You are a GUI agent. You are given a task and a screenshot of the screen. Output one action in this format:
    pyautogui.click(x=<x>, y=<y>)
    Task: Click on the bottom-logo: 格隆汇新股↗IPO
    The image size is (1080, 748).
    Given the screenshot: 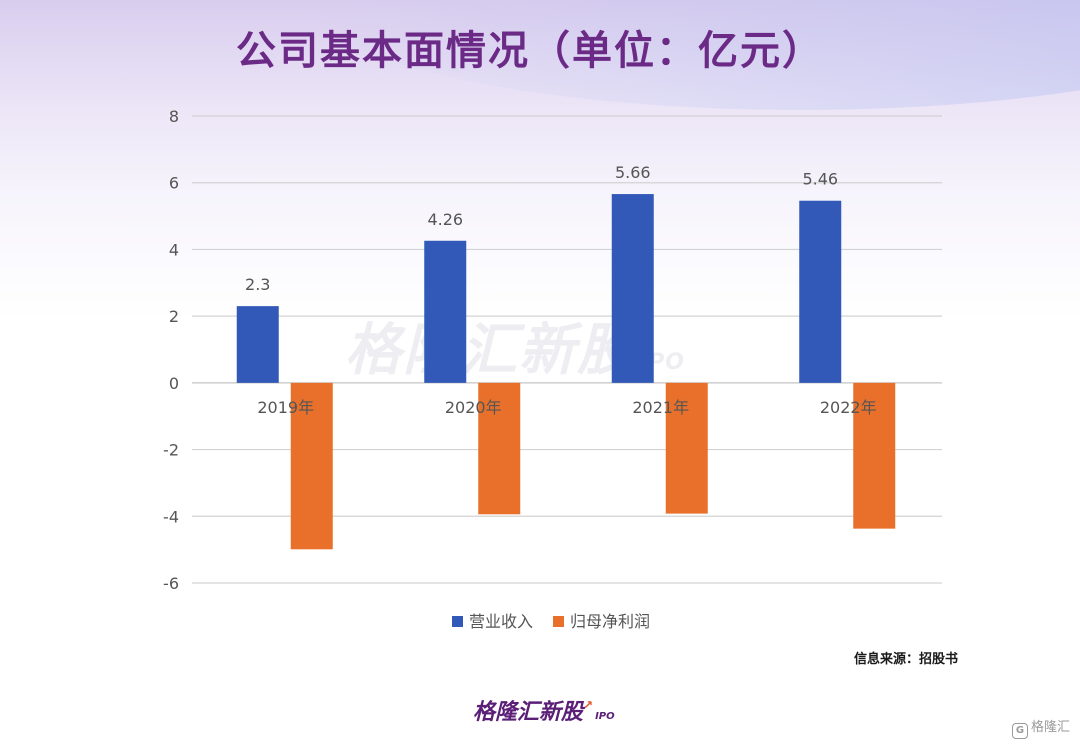 What is the action you would take?
    pyautogui.click(x=544, y=710)
    